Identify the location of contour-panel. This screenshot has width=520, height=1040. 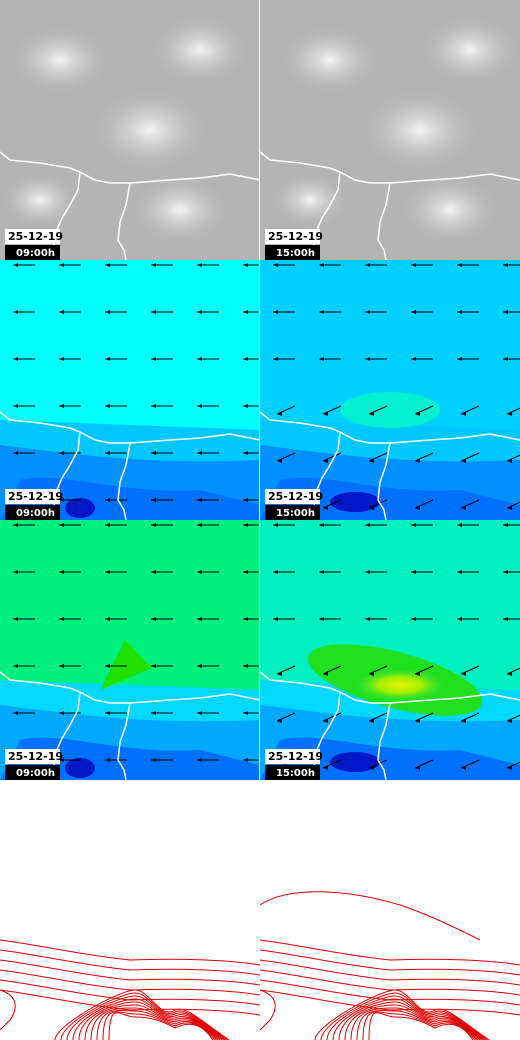
(130, 989).